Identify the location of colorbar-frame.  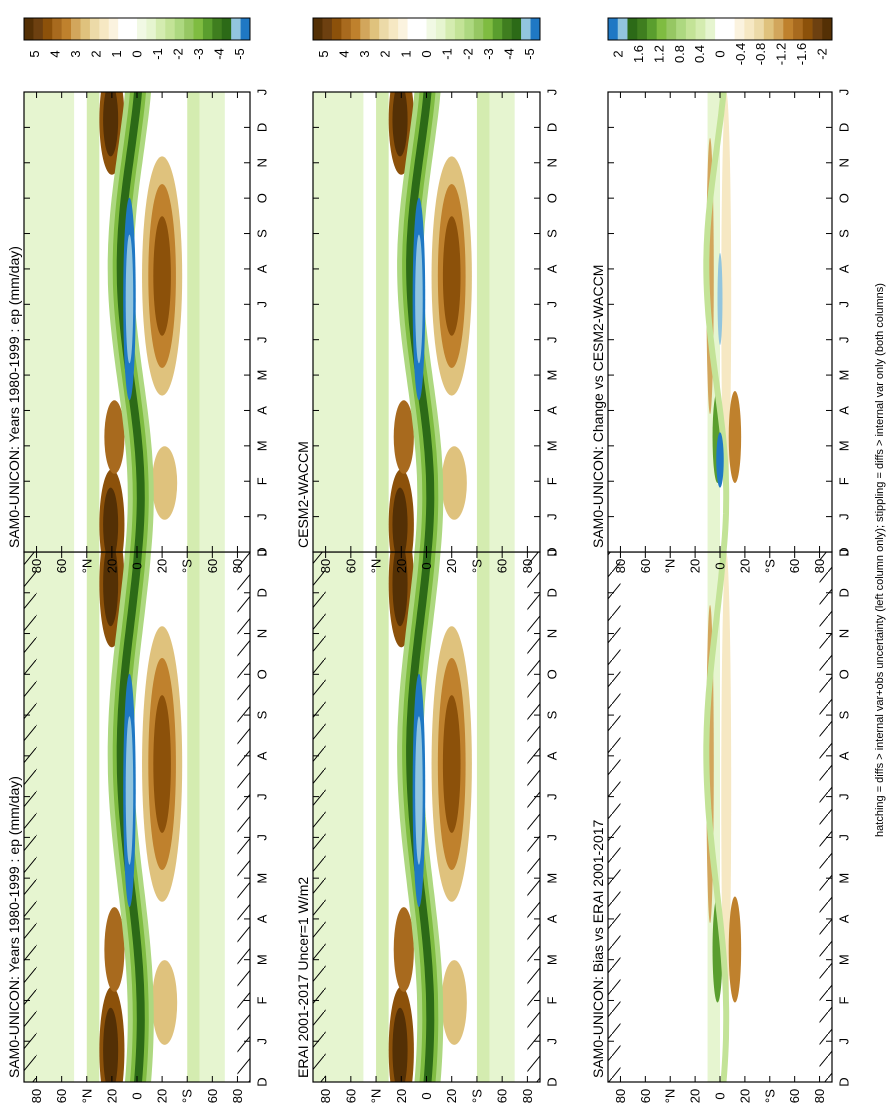
(720, 29).